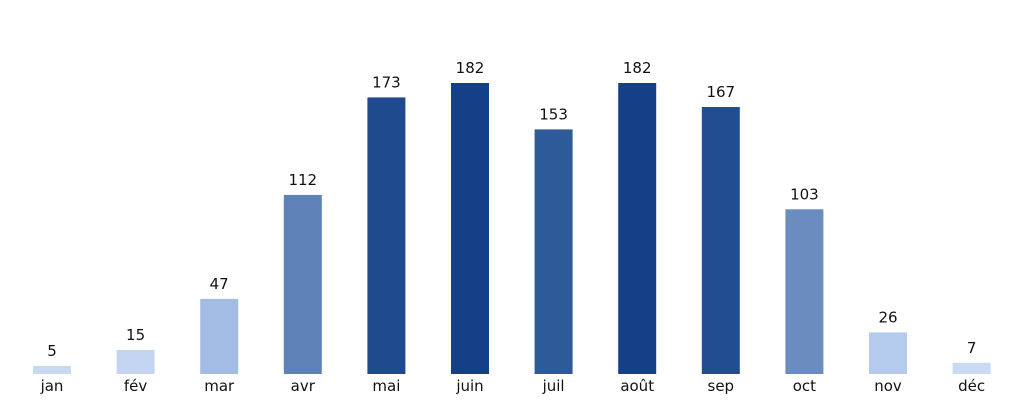 The width and height of the screenshot is (1024, 404). I want to click on x-tick-label-10: nov, so click(888, 386).